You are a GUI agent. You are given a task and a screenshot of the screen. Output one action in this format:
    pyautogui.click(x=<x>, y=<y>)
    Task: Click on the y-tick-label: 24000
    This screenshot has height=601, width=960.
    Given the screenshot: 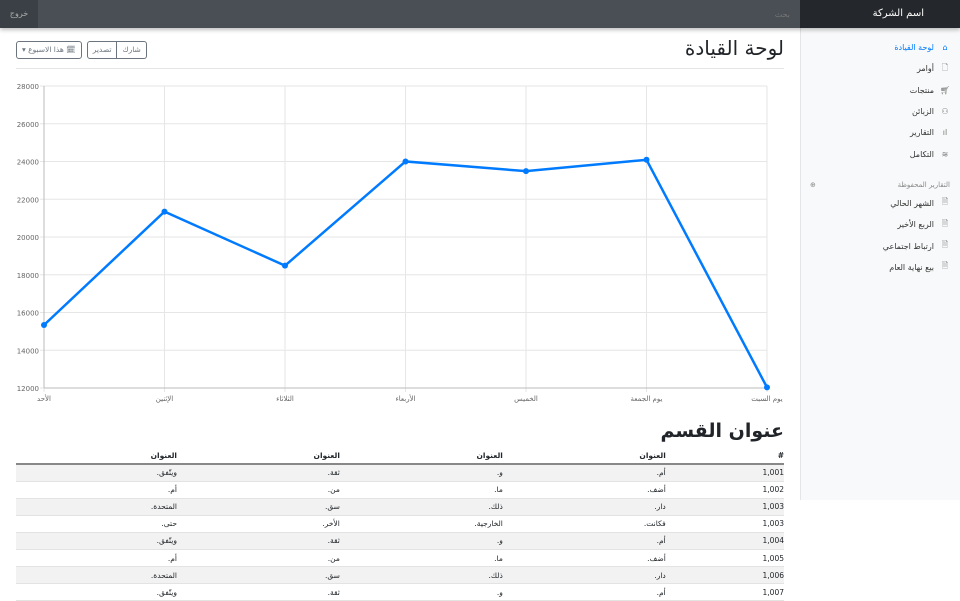 What is the action you would take?
    pyautogui.click(x=28, y=163)
    